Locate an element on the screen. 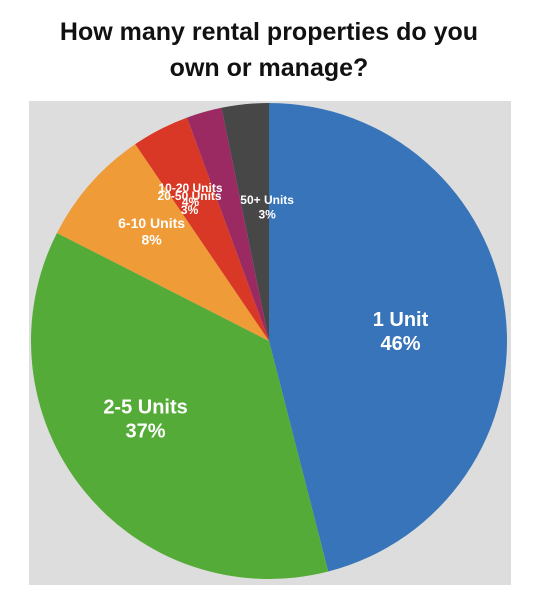 The height and width of the screenshot is (608, 538). chart-title-line-2: own or manage? is located at coordinates (269, 68).